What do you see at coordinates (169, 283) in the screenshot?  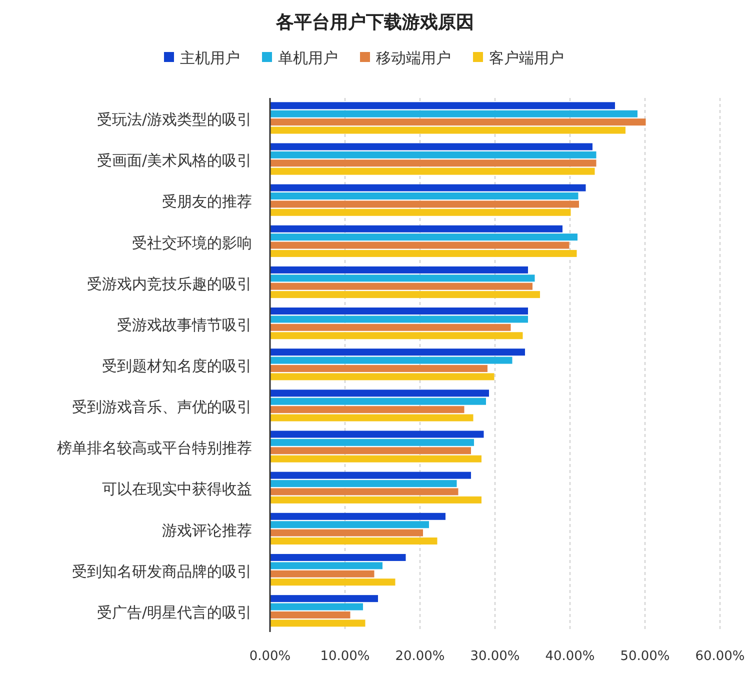 I see `y-tick-label: 受游戏内竞技乐趣的吸引` at bounding box center [169, 283].